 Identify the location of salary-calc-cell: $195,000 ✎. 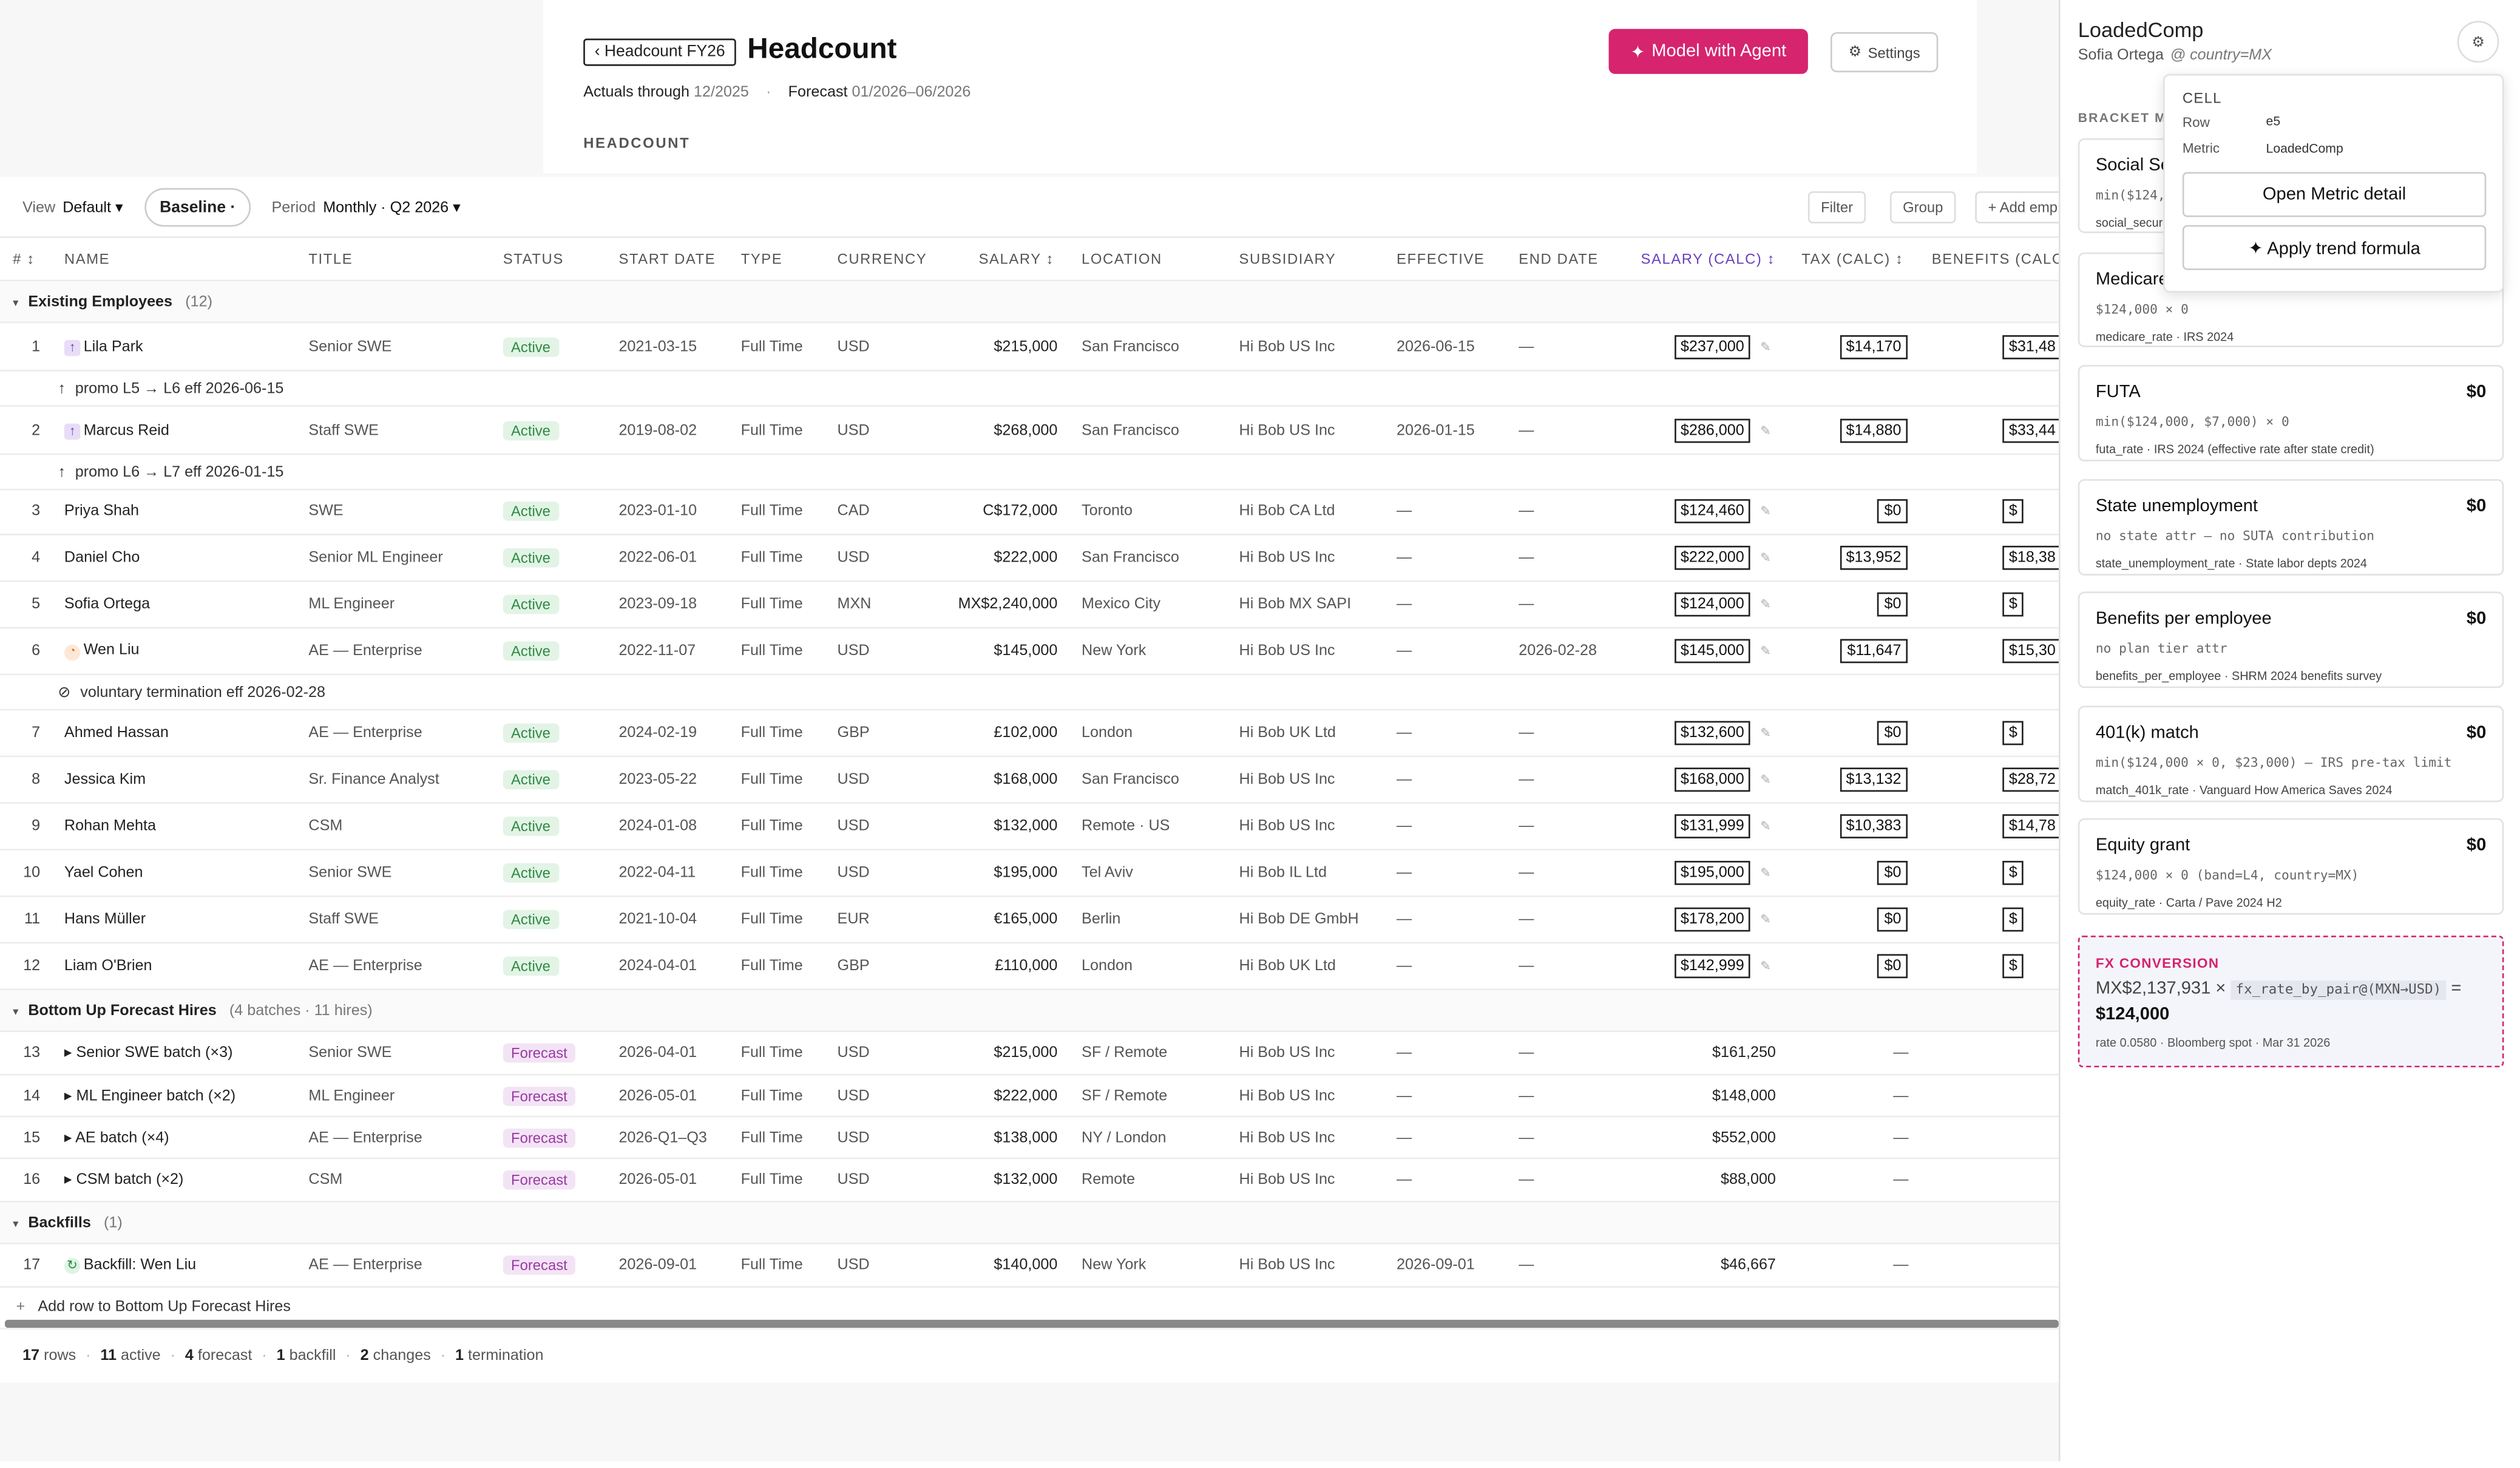
(1722, 872).